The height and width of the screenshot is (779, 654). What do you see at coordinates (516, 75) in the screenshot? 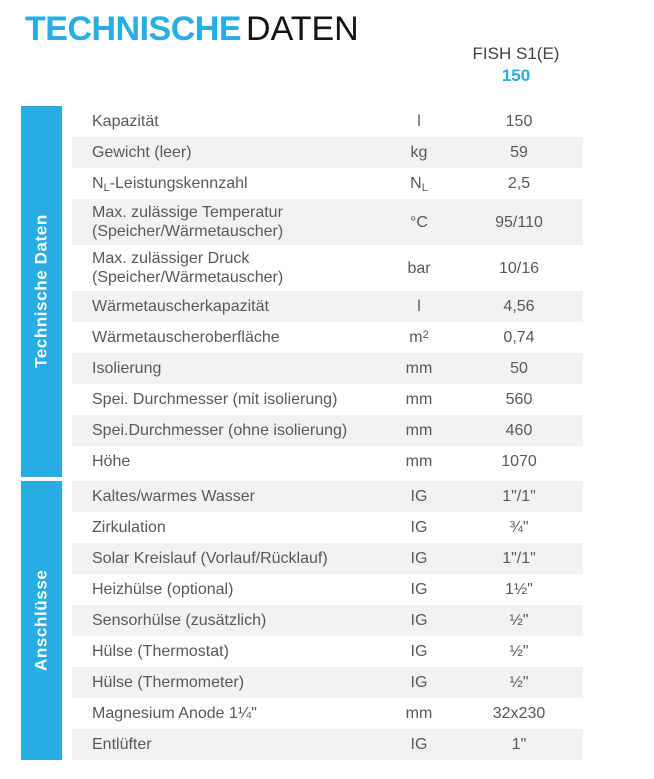
I see `product-model: 150` at bounding box center [516, 75].